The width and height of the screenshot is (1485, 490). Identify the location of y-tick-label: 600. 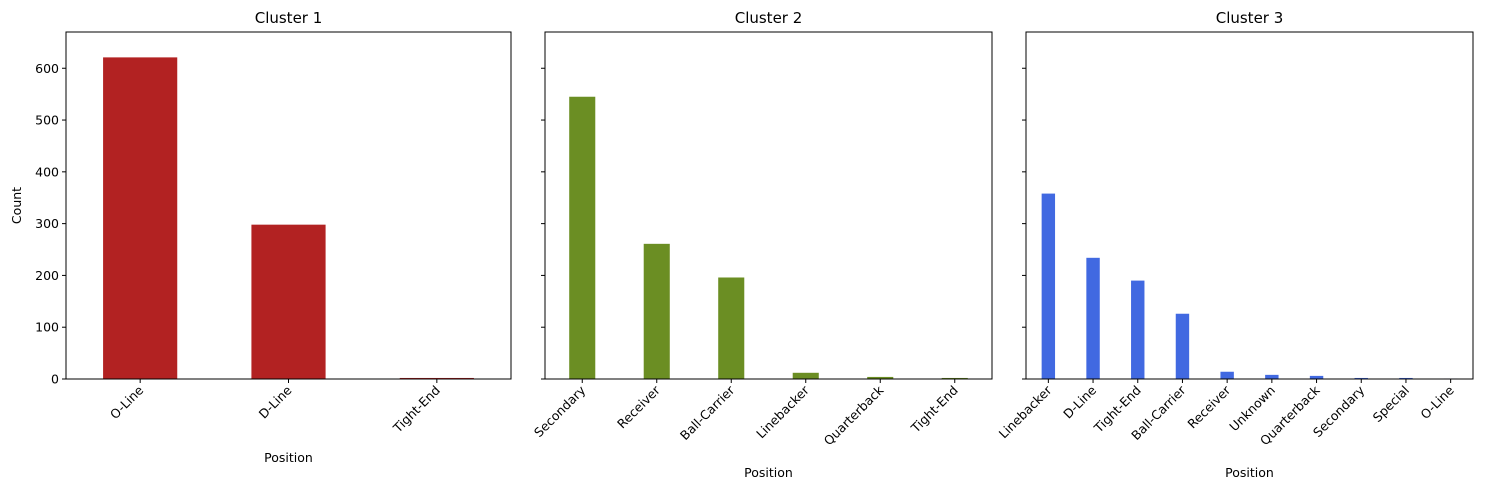
(47, 68).